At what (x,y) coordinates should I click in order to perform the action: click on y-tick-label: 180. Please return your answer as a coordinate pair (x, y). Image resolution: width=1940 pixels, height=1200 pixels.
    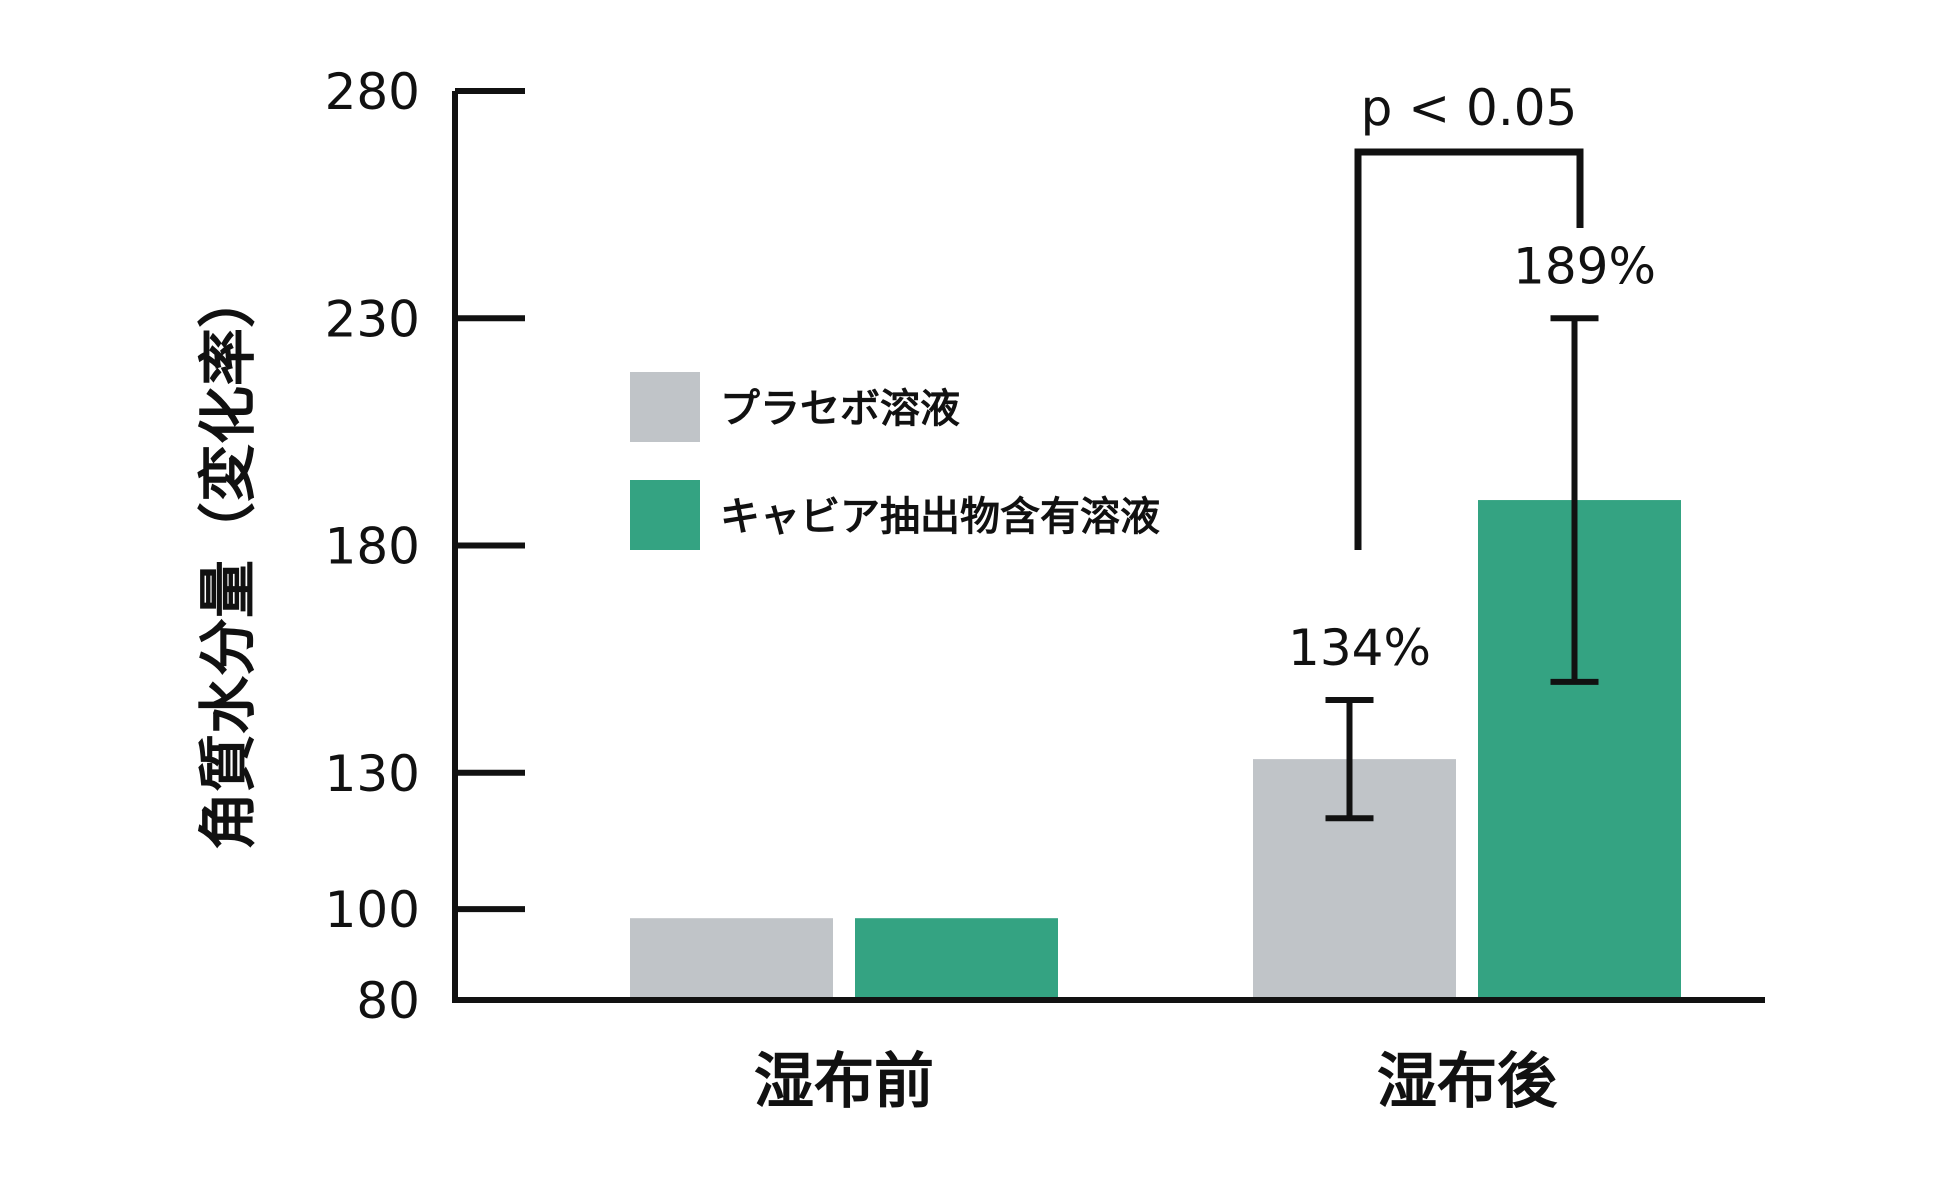
    Looking at the image, I should click on (372, 547).